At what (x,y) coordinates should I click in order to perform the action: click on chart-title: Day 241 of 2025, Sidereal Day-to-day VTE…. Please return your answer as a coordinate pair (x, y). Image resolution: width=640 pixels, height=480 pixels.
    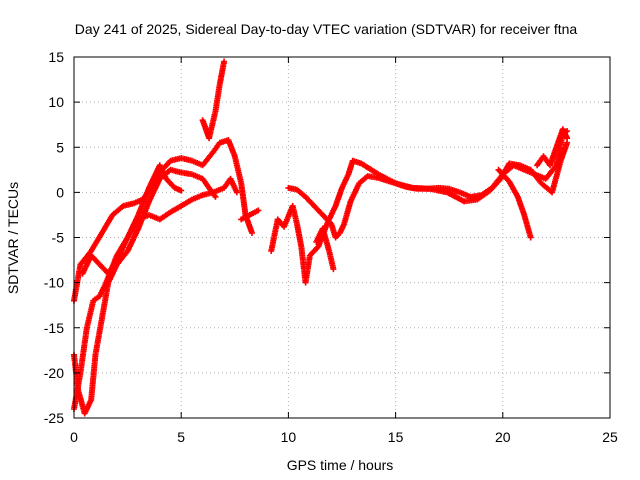
    Looking at the image, I should click on (326, 29).